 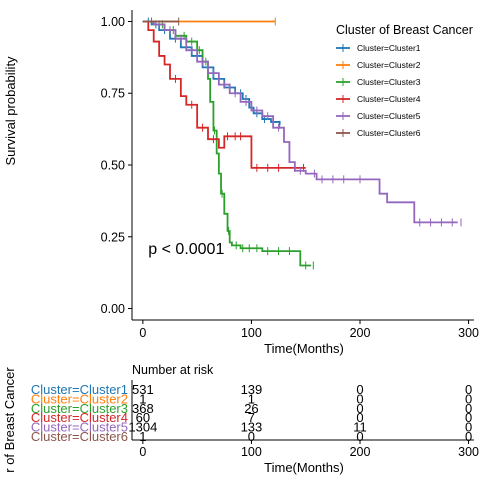 What do you see at coordinates (309, 330) in the screenshot?
I see `km-x-ticks: 0 100 200 300` at bounding box center [309, 330].